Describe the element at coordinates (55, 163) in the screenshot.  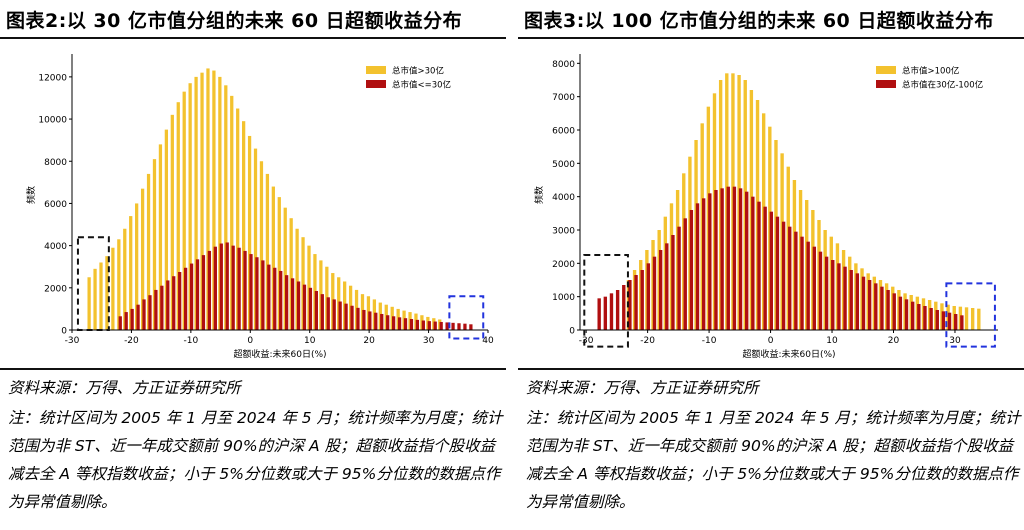
I see `y-tick-label: 8000` at that location.